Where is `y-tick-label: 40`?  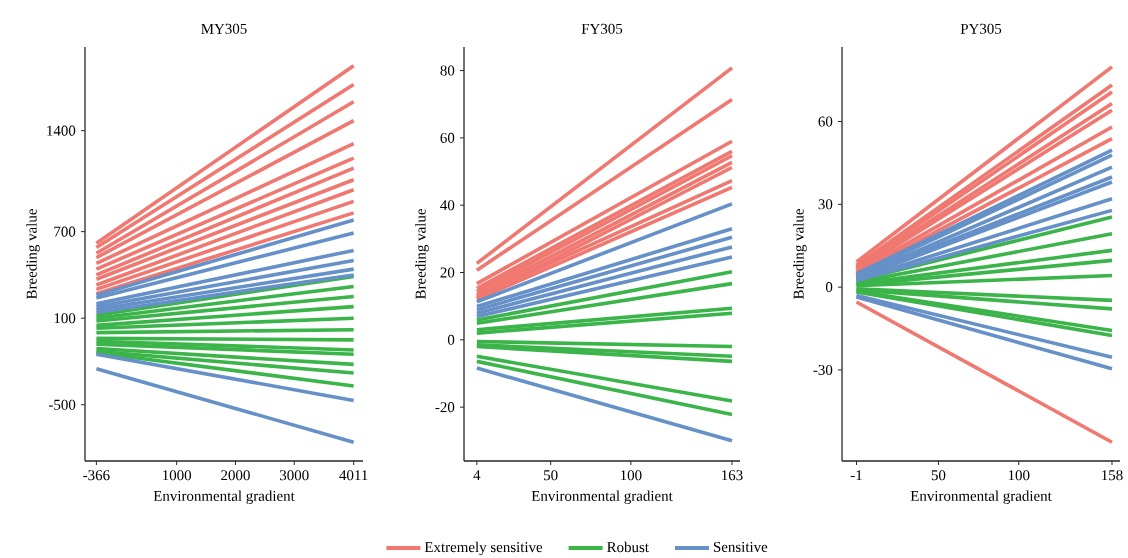 y-tick-label: 40 is located at coordinates (447, 205).